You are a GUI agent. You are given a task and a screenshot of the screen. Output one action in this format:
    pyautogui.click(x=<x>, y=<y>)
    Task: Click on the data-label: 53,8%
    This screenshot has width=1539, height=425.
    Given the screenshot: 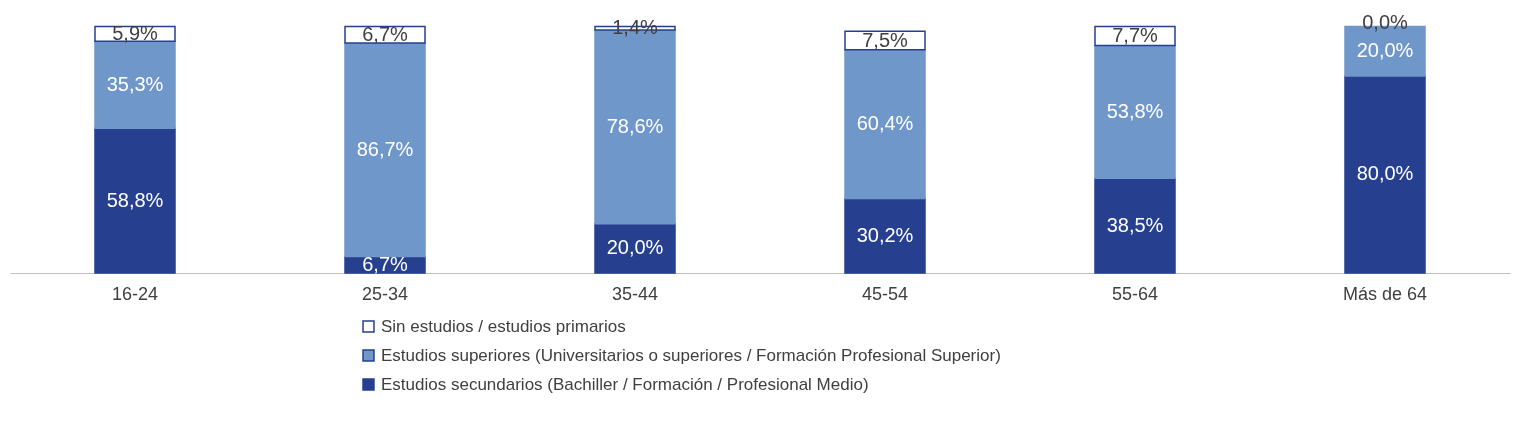 What is the action you would take?
    pyautogui.click(x=1135, y=110)
    